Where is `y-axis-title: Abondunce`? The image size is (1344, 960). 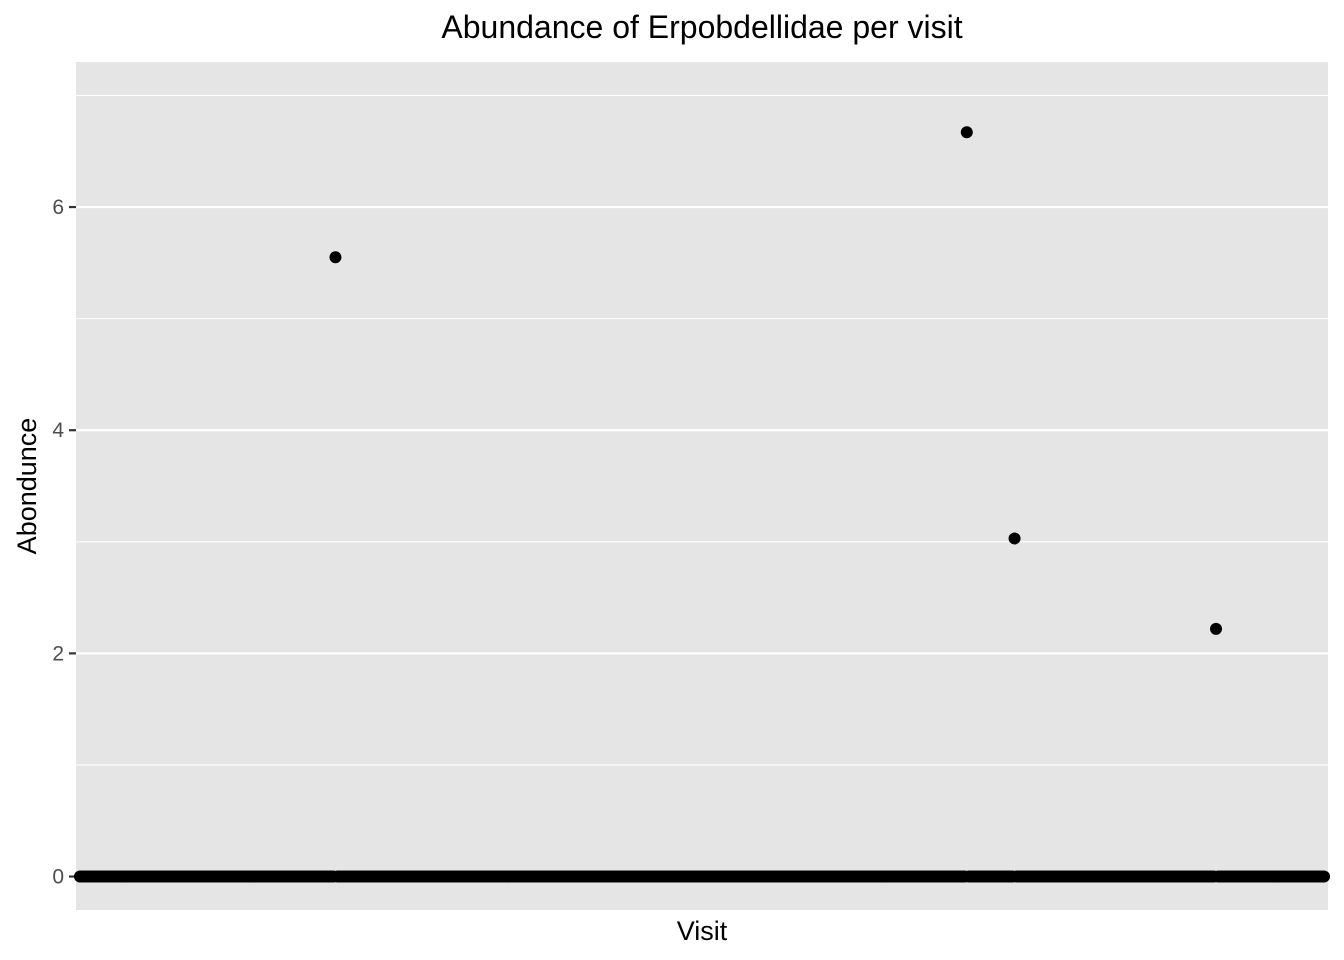
y-axis-title: Abondunce is located at coordinates (27, 486).